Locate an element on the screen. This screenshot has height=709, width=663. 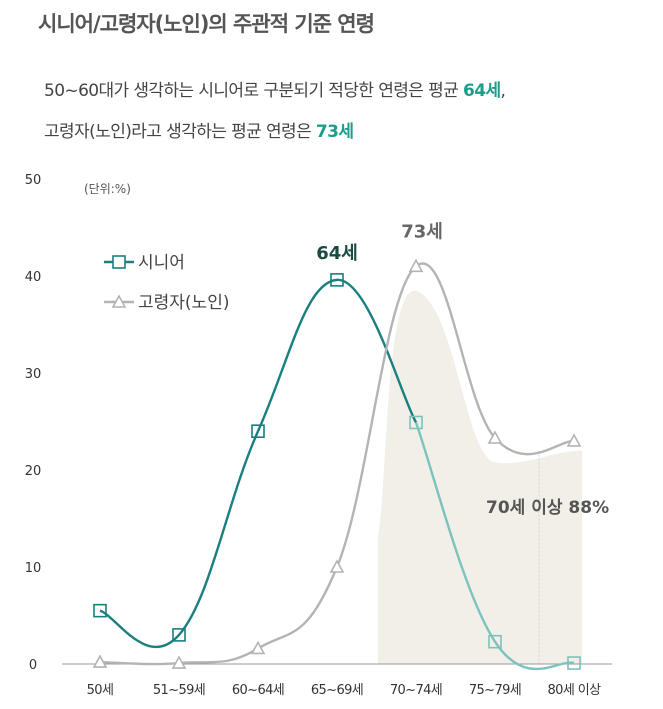
subtitle-line-2: 고령자(노인)라고 생각하는 평균 연령은 73세 is located at coordinates (199, 129).